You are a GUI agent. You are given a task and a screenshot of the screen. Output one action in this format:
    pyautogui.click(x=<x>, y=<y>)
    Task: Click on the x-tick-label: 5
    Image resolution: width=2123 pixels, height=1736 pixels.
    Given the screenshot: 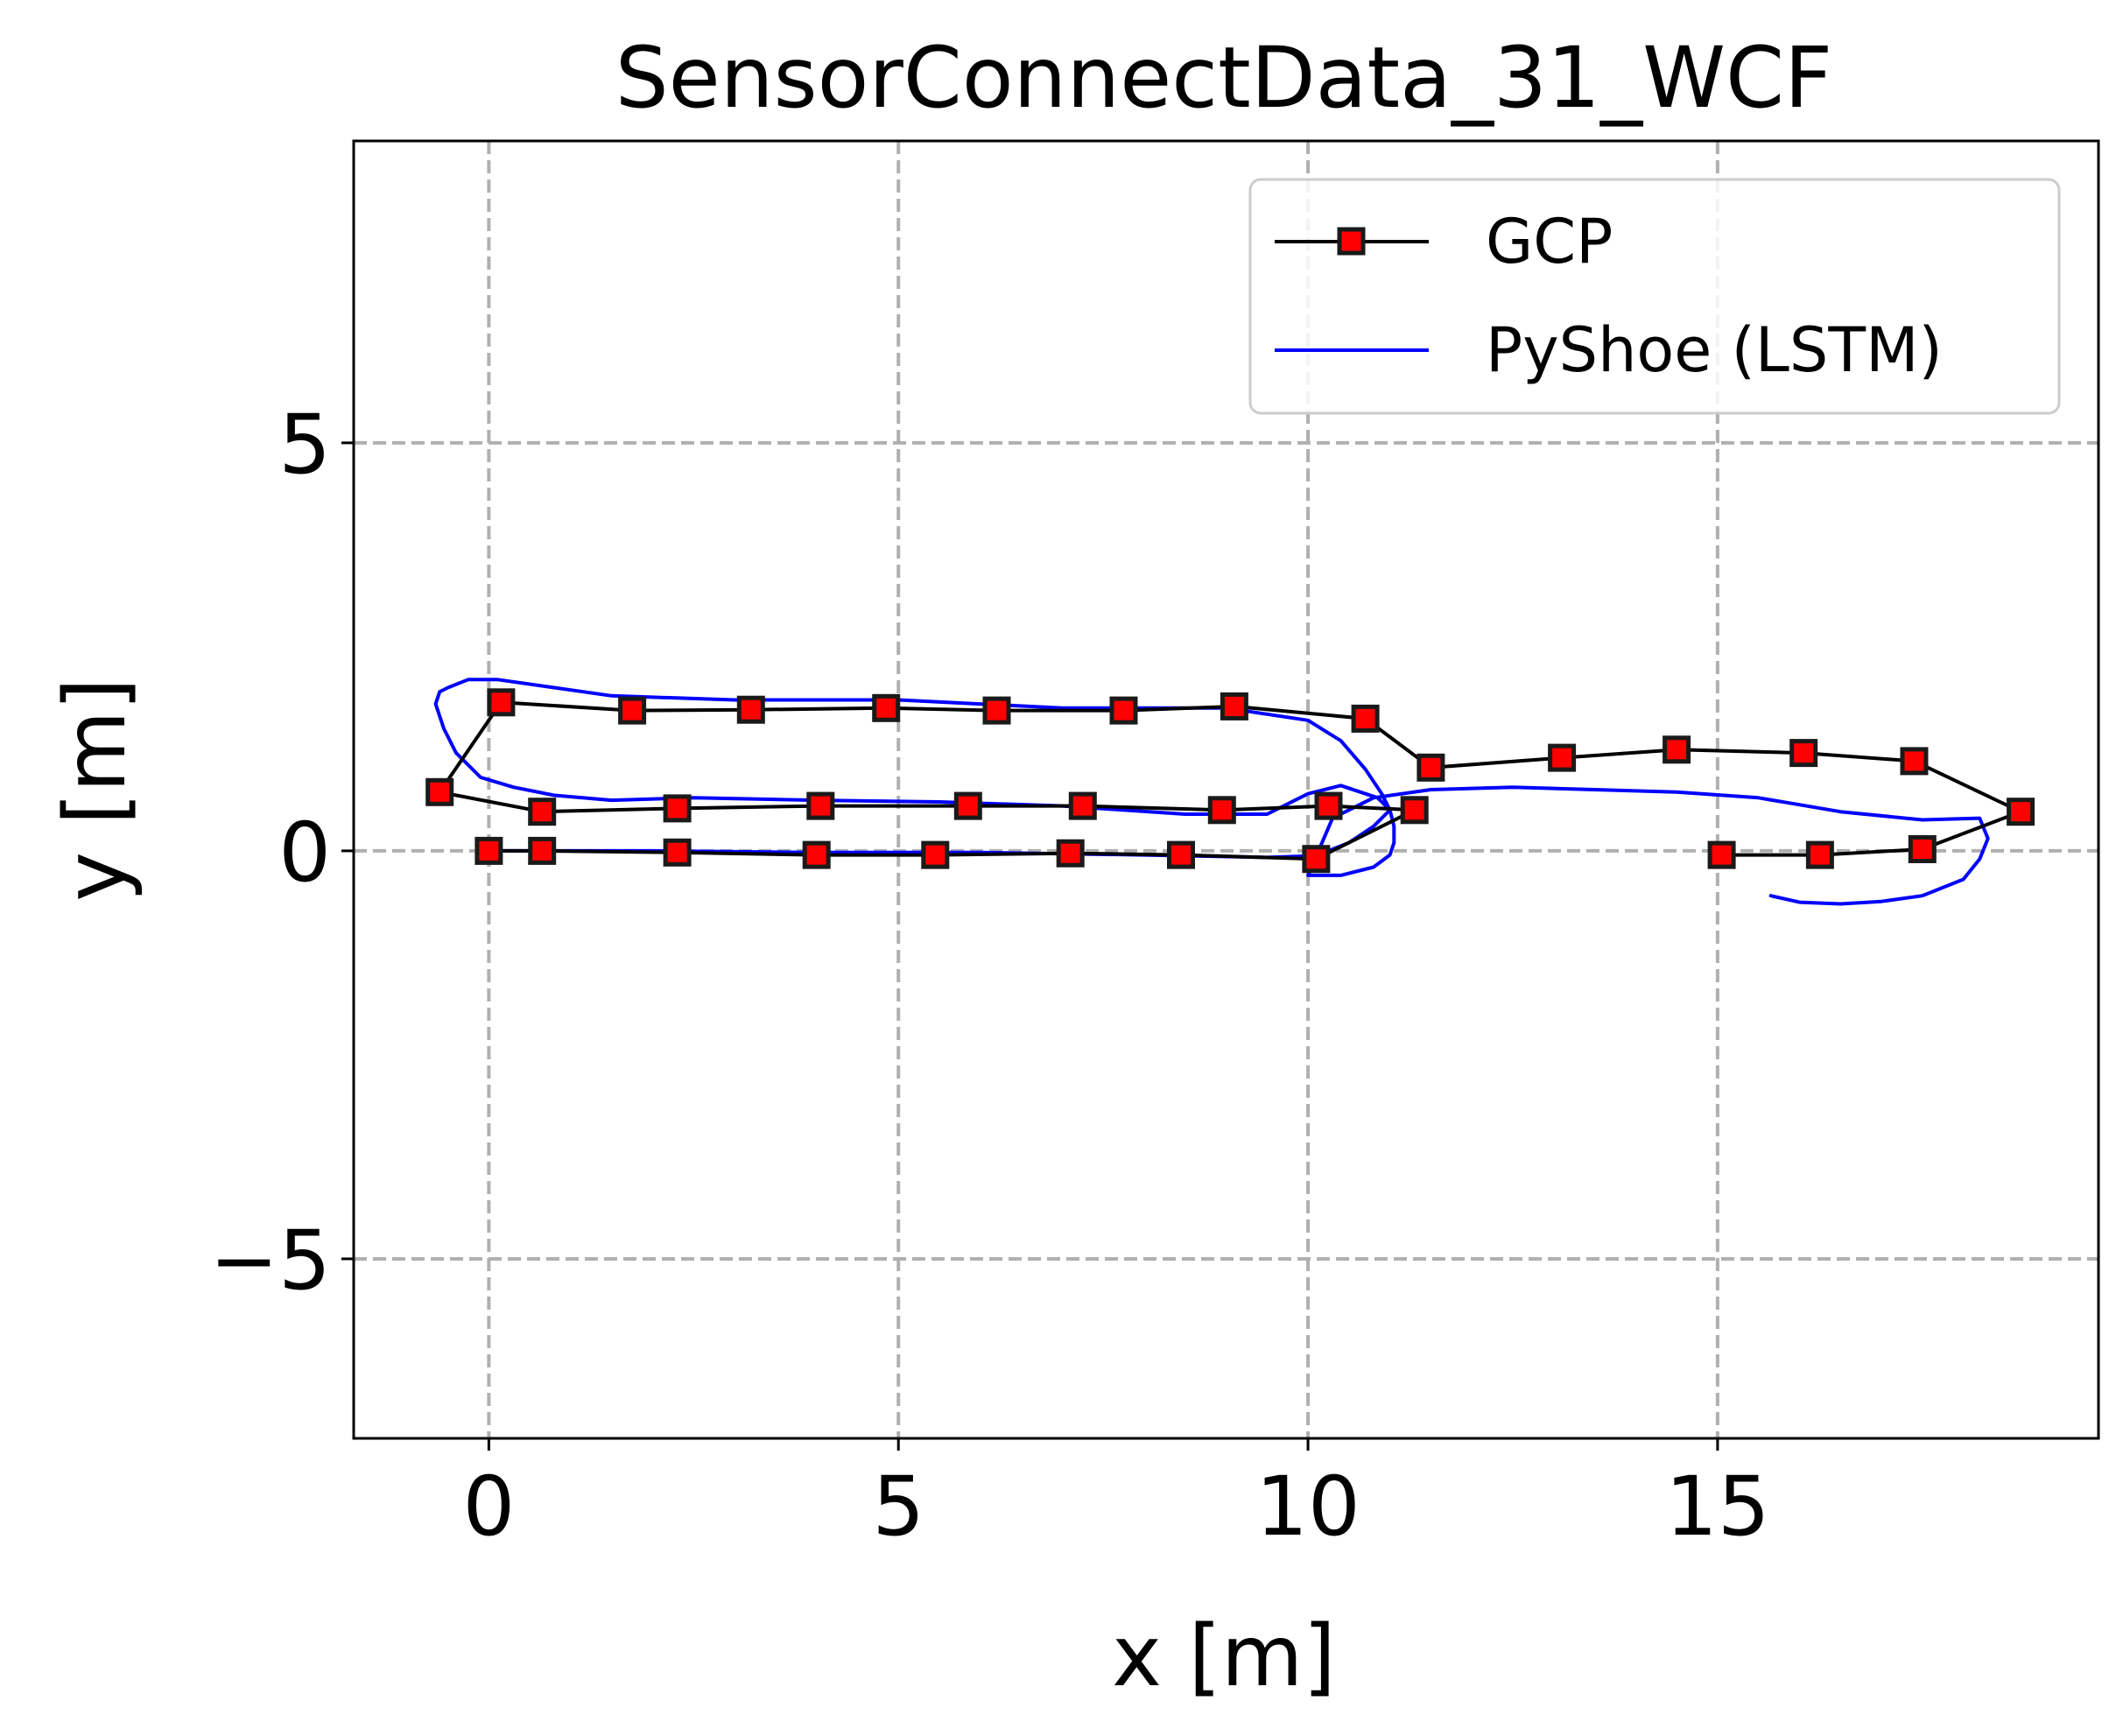 What is the action you would take?
    pyautogui.click(x=898, y=1507)
    